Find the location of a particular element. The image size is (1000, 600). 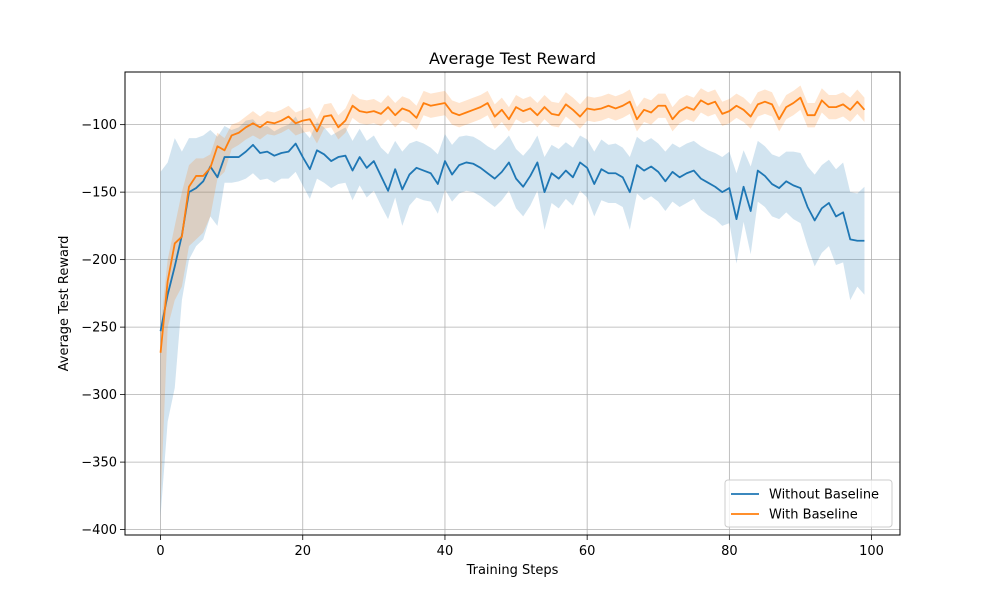

legend-box is located at coordinates (808, 503).